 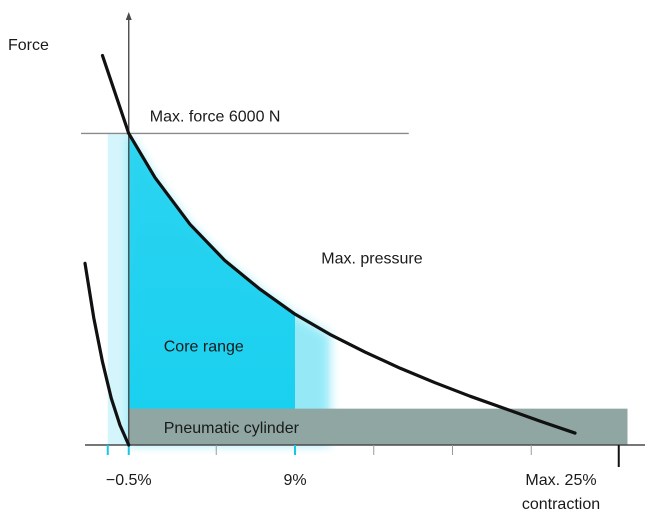 I want to click on core-range-halo, so click(x=118, y=289).